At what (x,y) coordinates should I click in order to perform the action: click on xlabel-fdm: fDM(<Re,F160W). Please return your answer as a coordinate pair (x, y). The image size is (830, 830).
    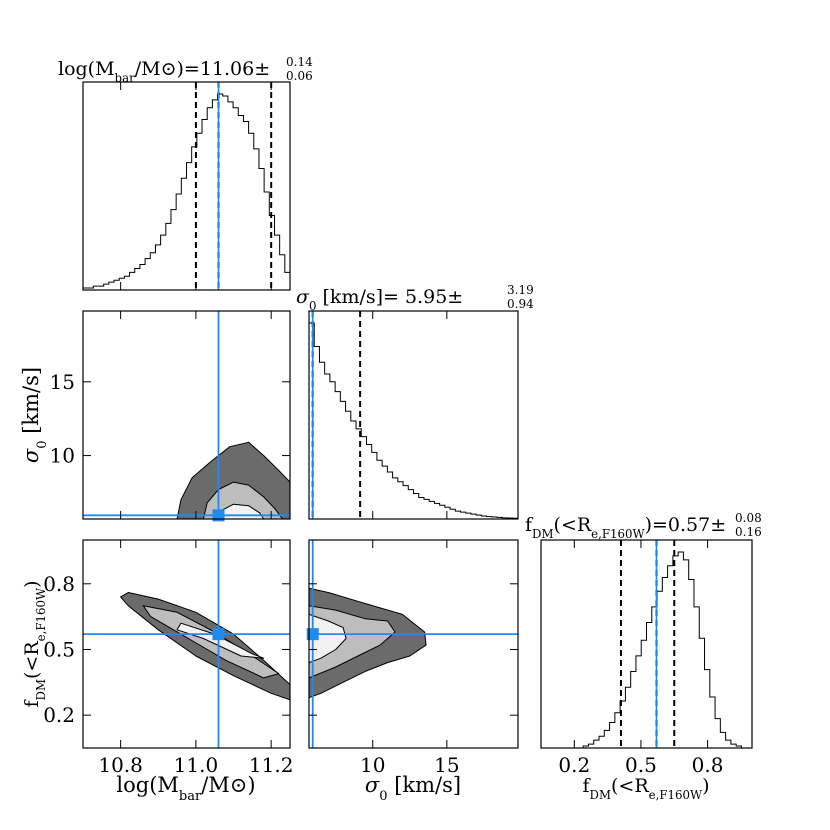
    Looking at the image, I should click on (645, 788).